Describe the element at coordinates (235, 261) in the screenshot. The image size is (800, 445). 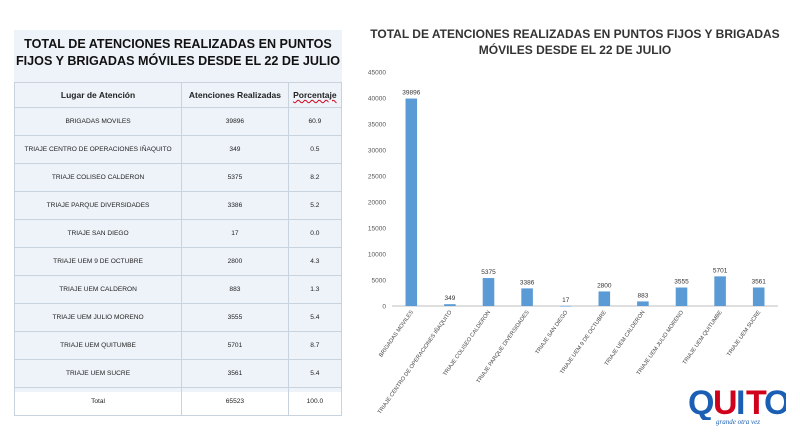
I see `cell-count: 2800` at that location.